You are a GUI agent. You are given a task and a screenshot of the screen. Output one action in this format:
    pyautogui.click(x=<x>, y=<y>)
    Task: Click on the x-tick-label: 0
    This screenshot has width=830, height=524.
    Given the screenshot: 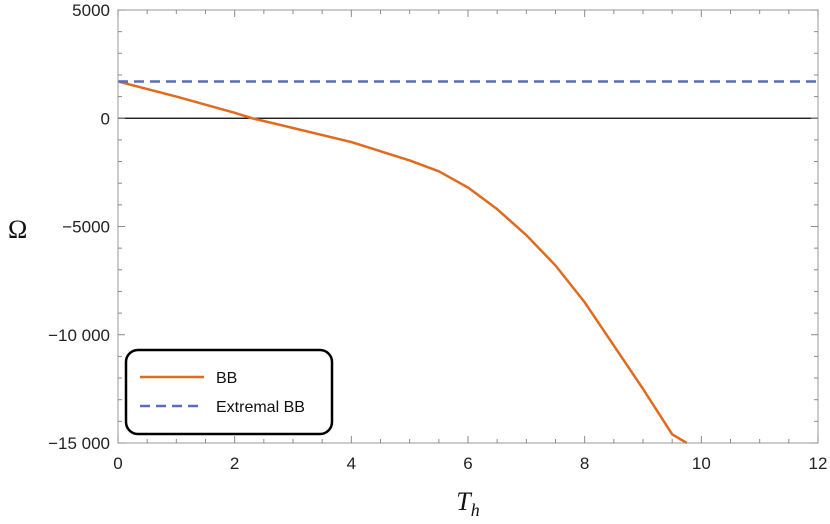 What is the action you would take?
    pyautogui.click(x=117, y=463)
    